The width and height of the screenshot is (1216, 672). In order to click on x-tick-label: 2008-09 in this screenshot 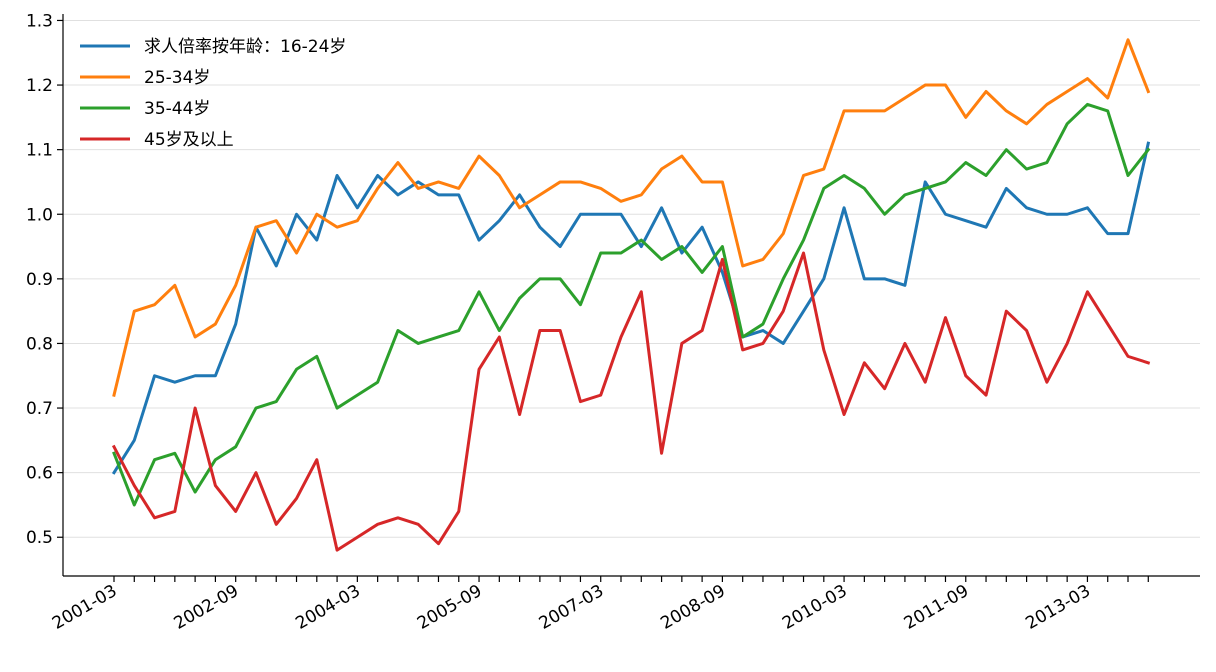, I will do `click(693, 607)`.